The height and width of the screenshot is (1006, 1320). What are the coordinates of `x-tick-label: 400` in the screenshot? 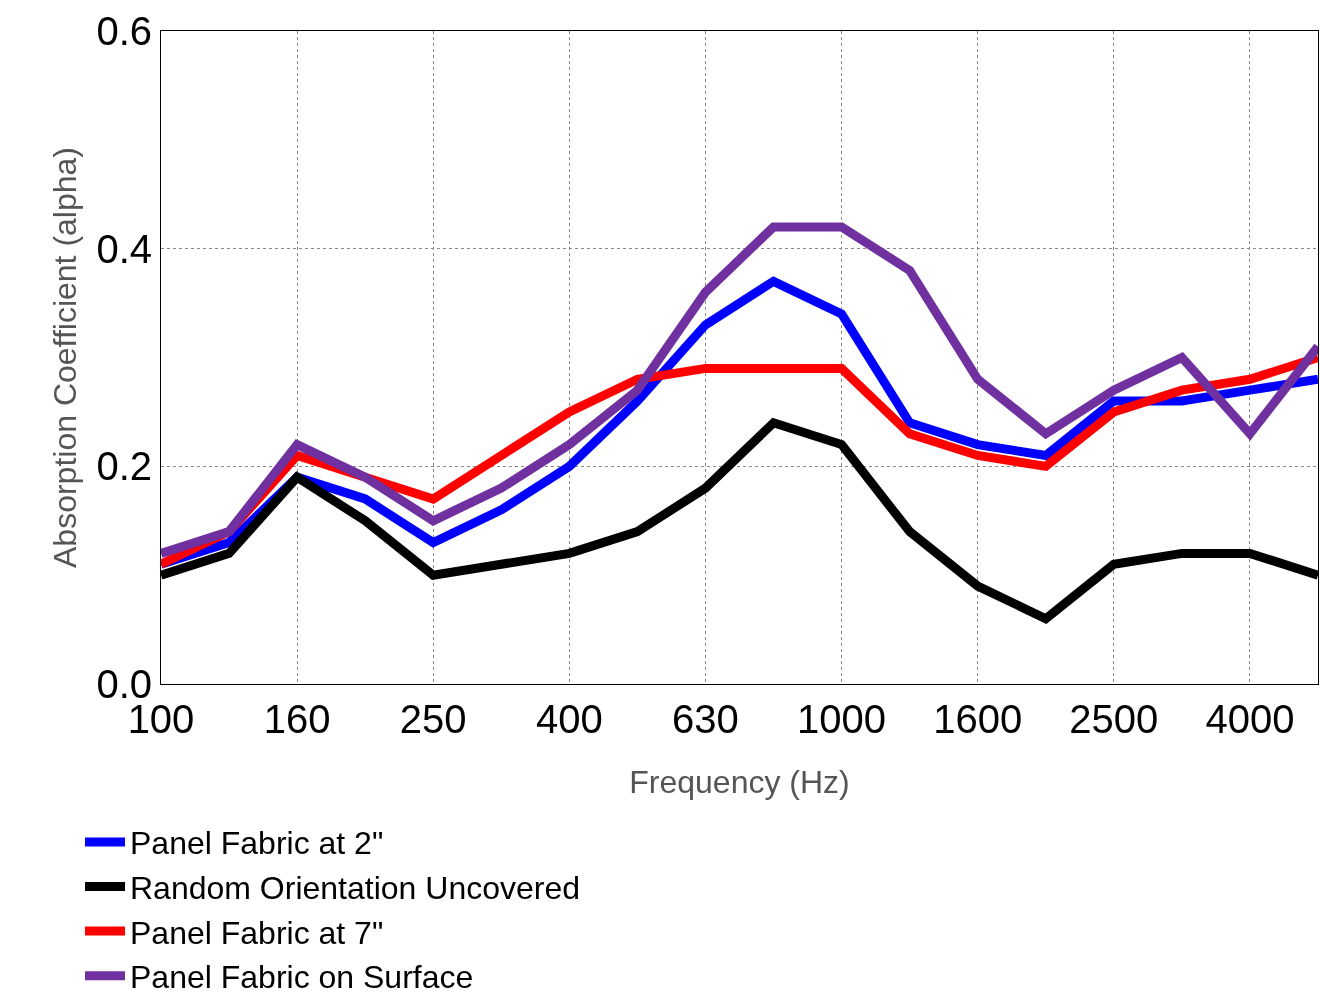 It's located at (569, 719).